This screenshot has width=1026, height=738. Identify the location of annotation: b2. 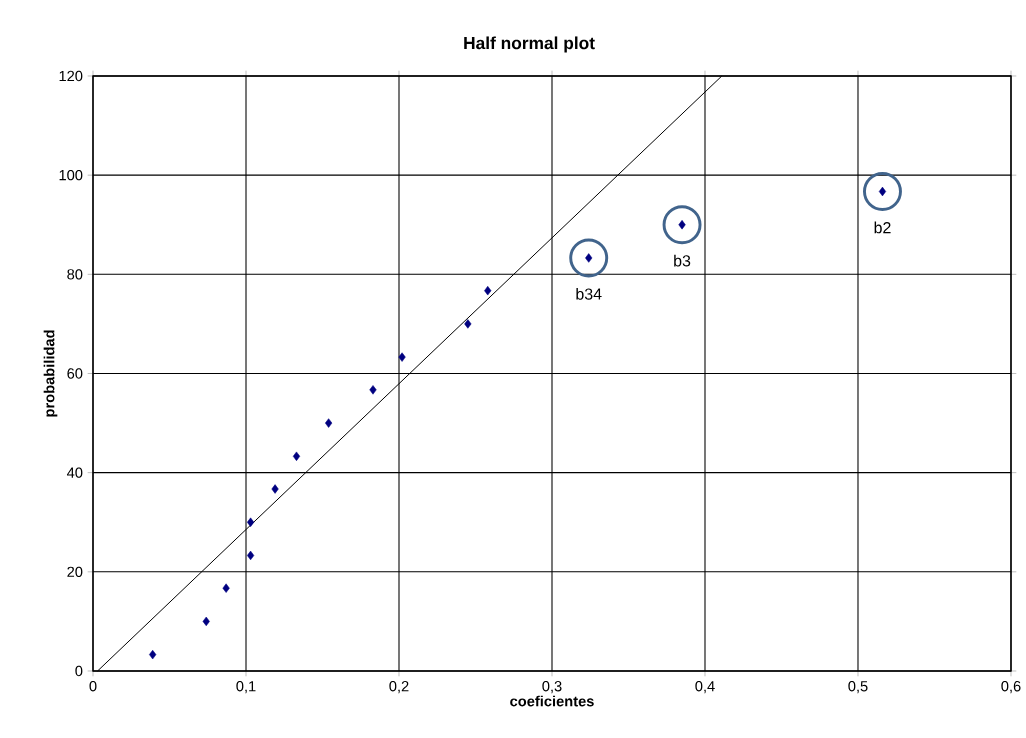
(882, 227).